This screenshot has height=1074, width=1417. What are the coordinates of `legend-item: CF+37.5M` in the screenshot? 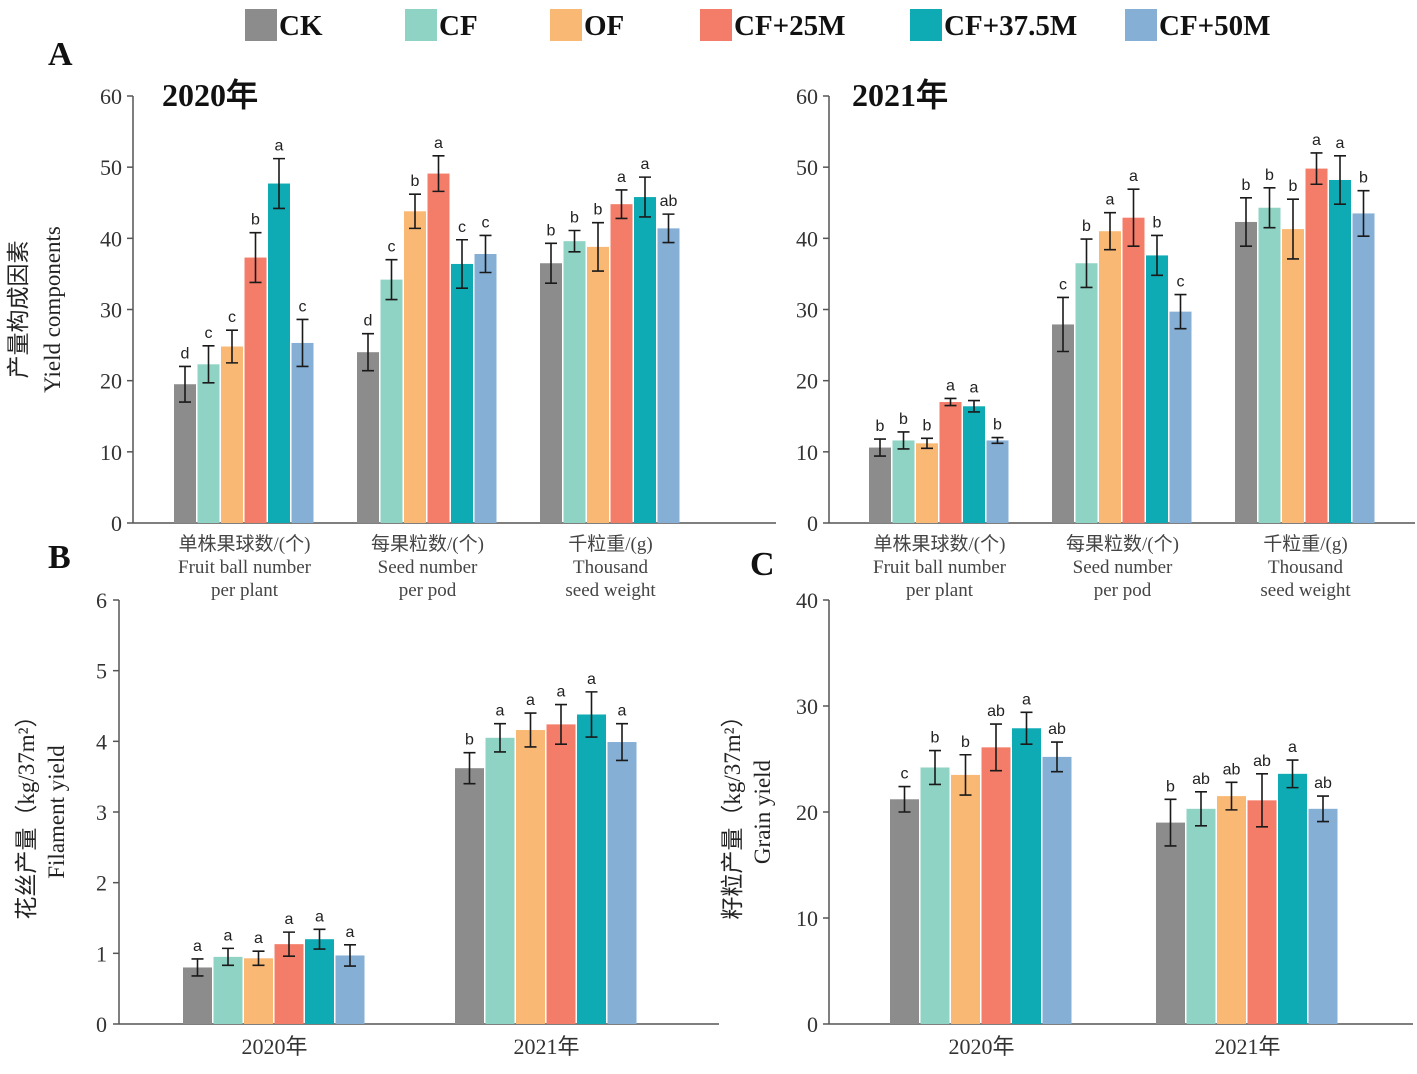 It's located at (993, 25).